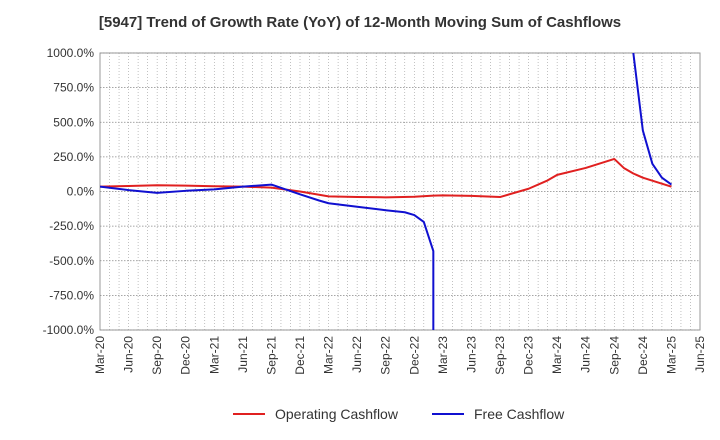 The height and width of the screenshot is (440, 720). I want to click on y-tick-label: -250.0%, so click(71, 226).